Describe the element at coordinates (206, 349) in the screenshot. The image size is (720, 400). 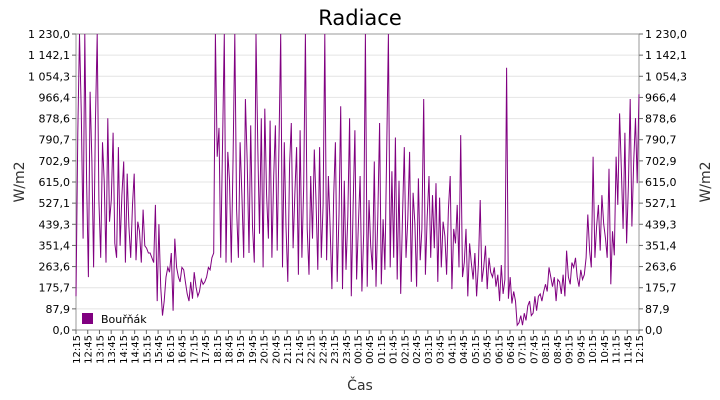
I see `x-tick-label: 17:45` at that location.